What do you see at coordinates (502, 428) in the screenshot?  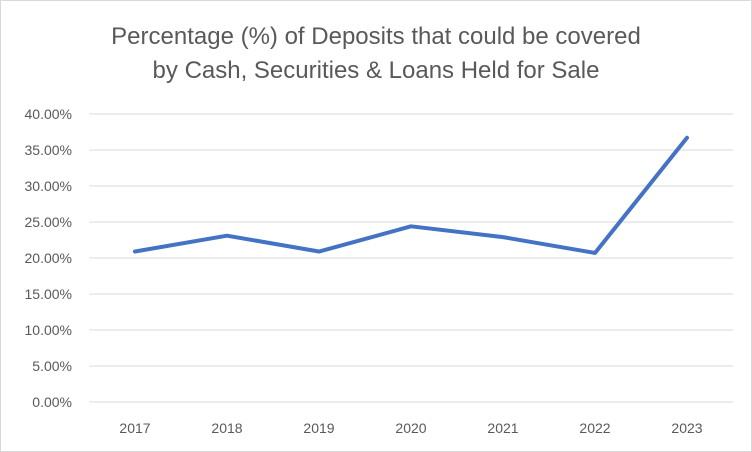 I see `x-tick-label: 2021` at bounding box center [502, 428].